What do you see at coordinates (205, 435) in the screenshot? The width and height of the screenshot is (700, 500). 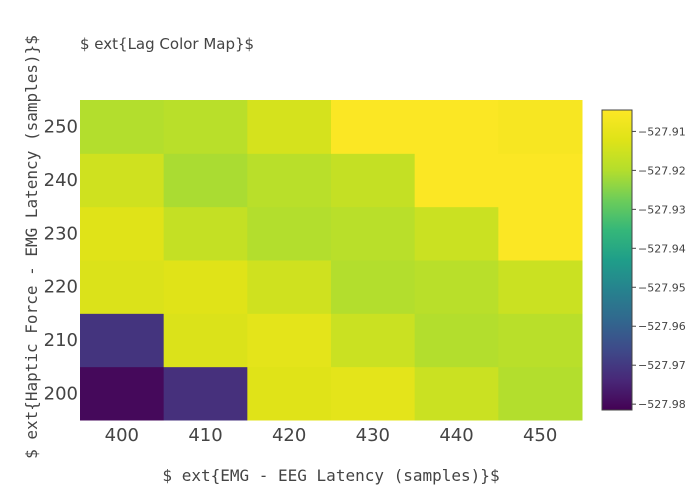 I see `x-tick-label: 410` at bounding box center [205, 435].